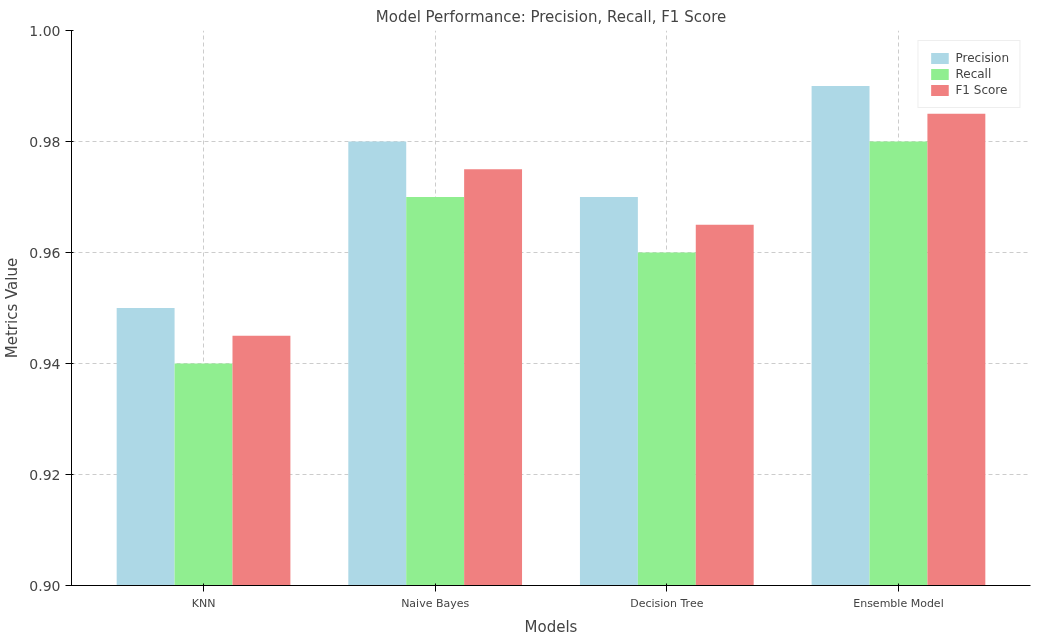  What do you see at coordinates (898, 603) in the screenshot?
I see `x-tick-label: Ensemble Model` at bounding box center [898, 603].